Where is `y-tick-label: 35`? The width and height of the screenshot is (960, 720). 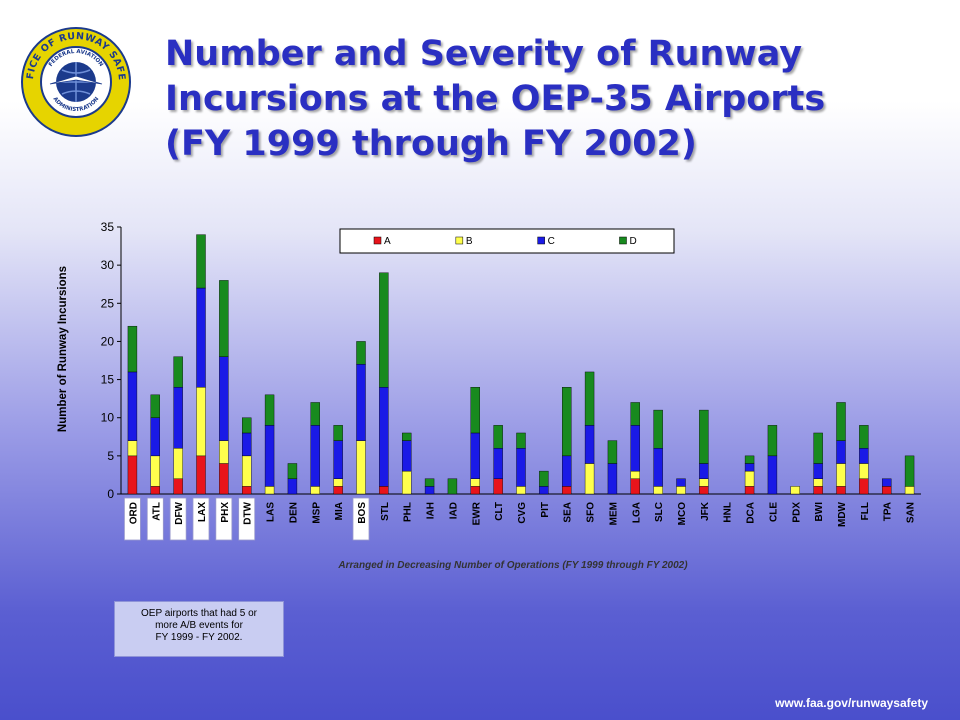 y-tick-label: 35 is located at coordinates (108, 227).